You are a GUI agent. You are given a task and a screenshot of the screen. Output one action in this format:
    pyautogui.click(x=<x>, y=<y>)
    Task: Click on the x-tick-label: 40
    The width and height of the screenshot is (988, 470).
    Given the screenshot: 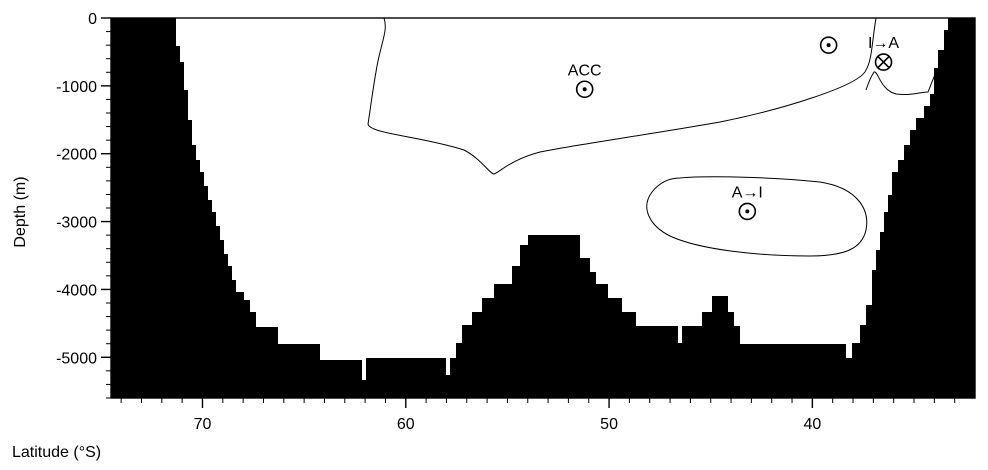 What is the action you would take?
    pyautogui.click(x=812, y=424)
    